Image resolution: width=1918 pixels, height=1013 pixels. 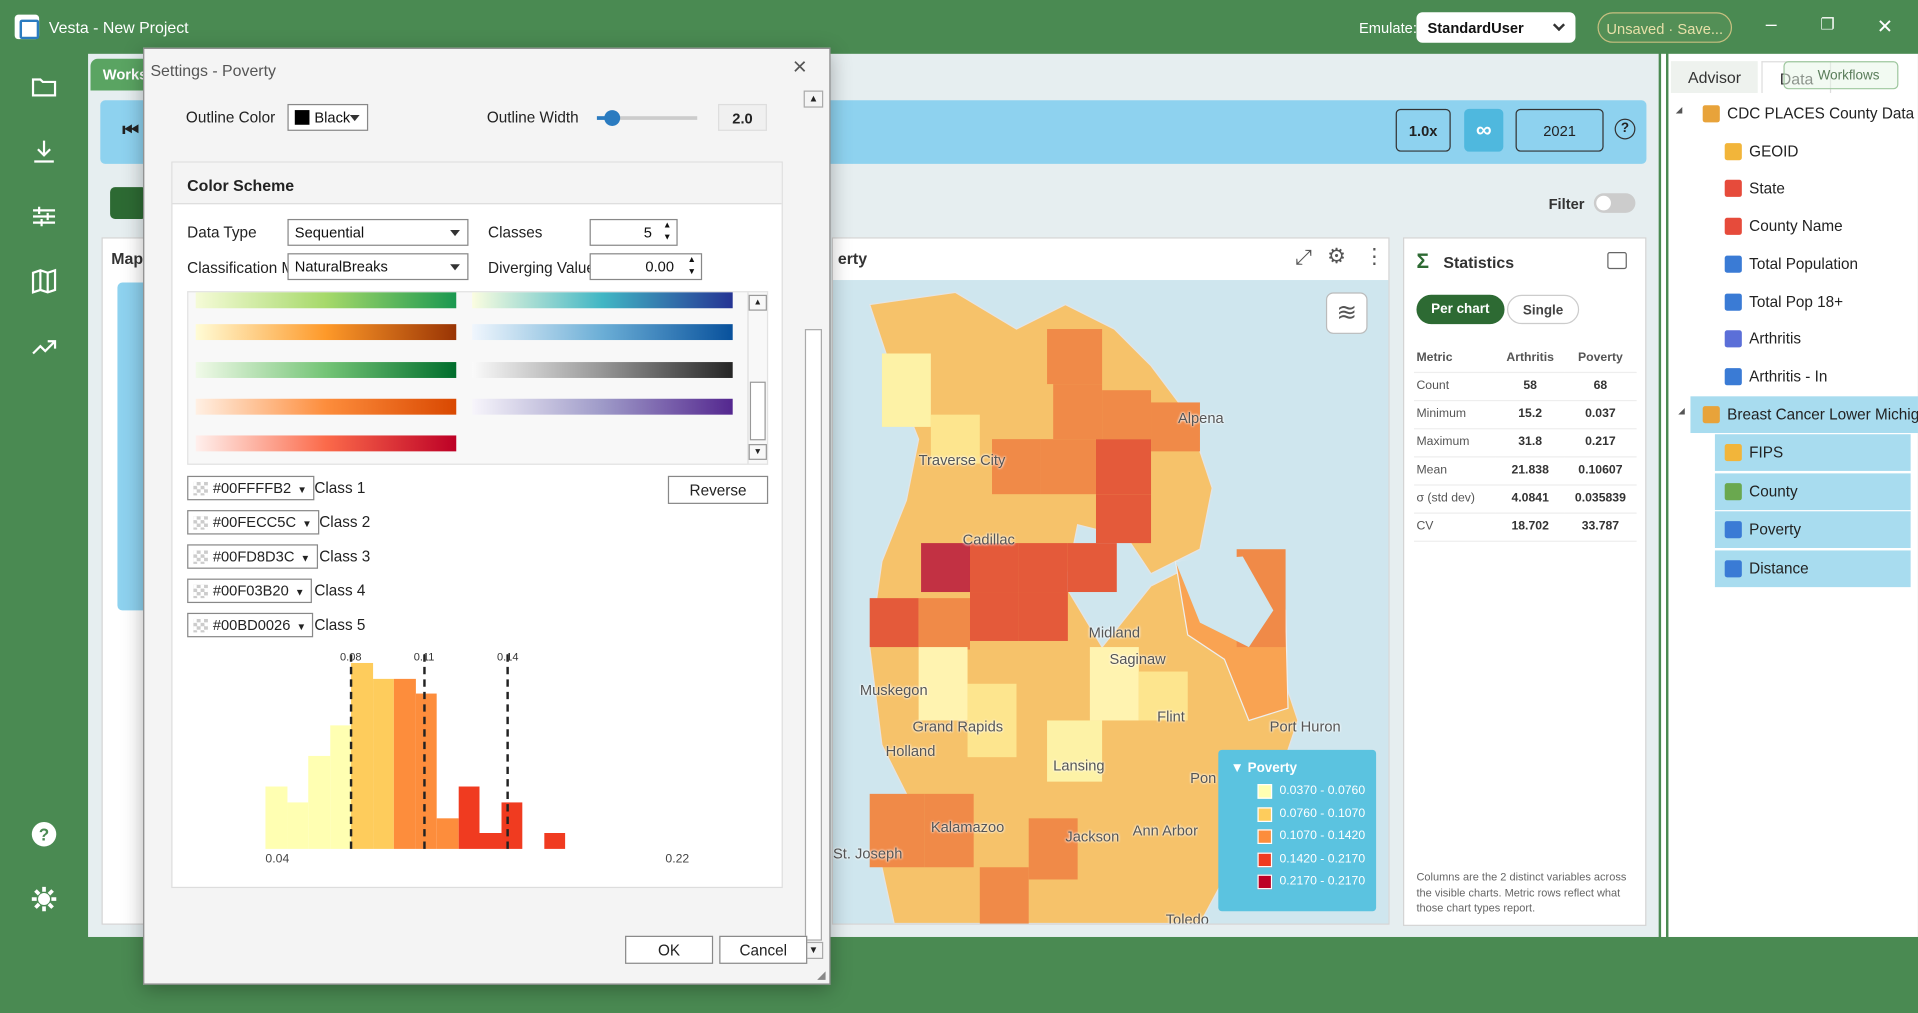 What do you see at coordinates (477, 183) in the screenshot?
I see `section-title: Color Scheme` at bounding box center [477, 183].